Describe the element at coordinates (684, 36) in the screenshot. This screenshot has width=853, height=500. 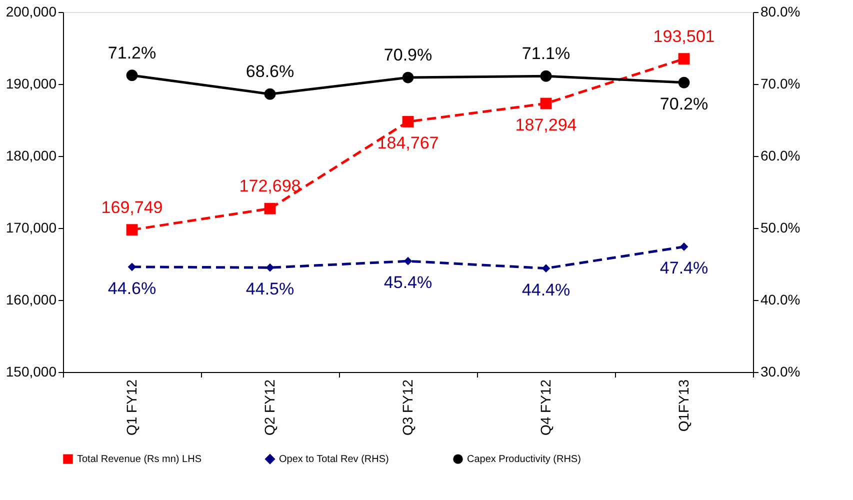
I see `data-label: 193,501` at that location.